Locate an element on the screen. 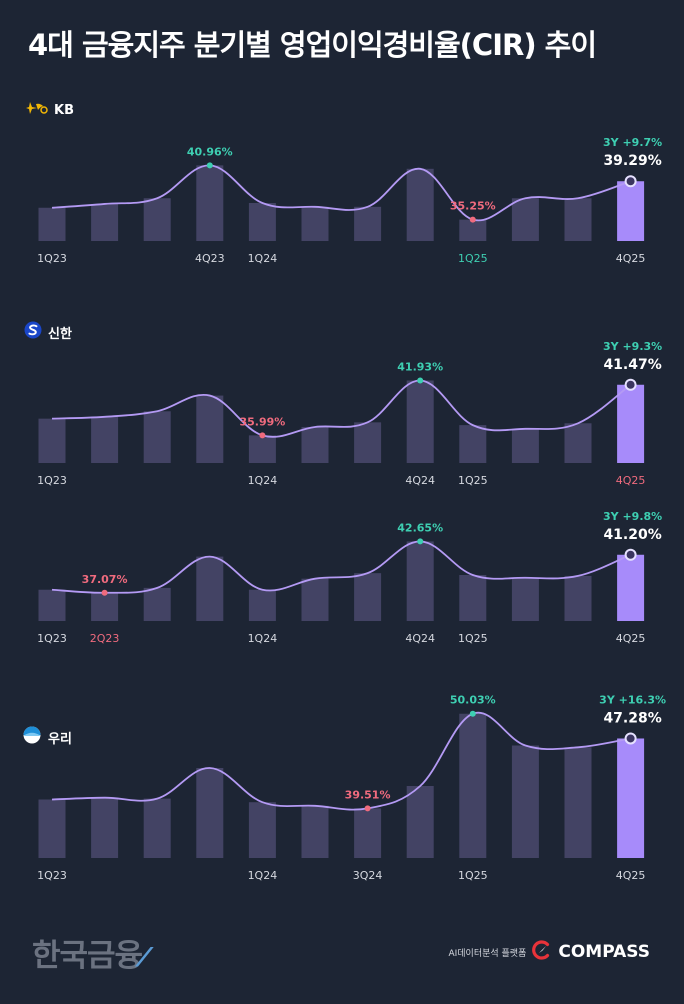 The width and height of the screenshot is (684, 1004). latest-value-label: 47.28% is located at coordinates (632, 718).